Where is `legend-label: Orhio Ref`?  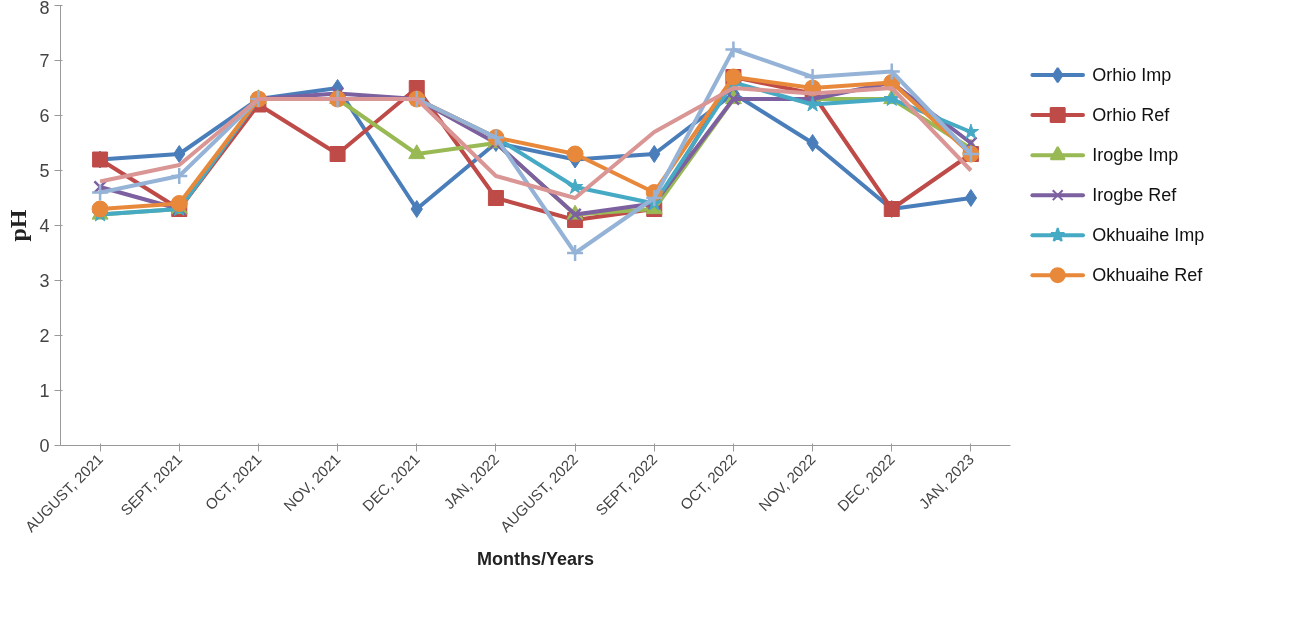
legend-label: Orhio Ref is located at coordinates (1131, 115).